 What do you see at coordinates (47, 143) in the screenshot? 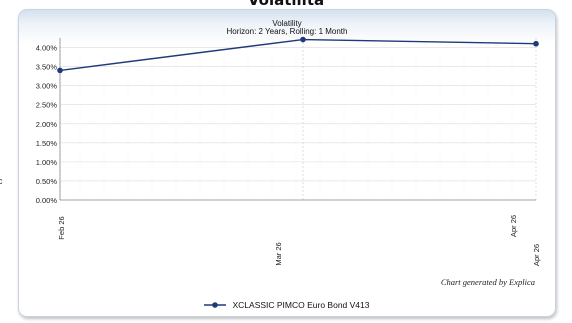
I see `y-tick-label: 1.50%` at bounding box center [47, 143].